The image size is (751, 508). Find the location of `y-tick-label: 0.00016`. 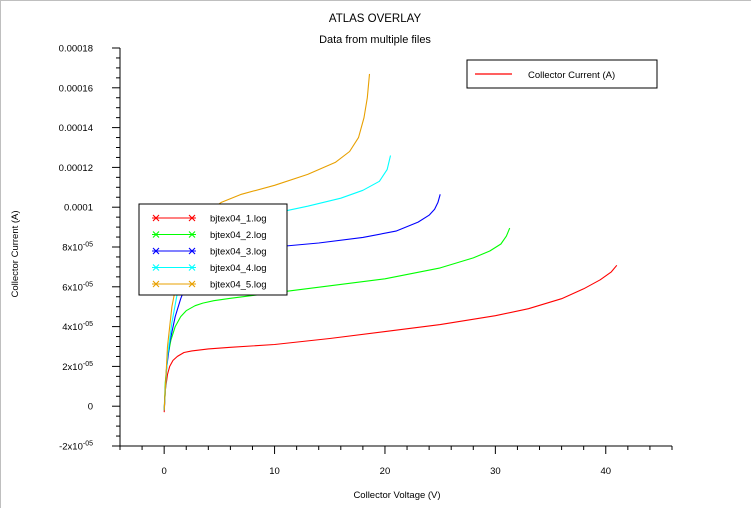

y-tick-label: 0.00016 is located at coordinates (76, 88).